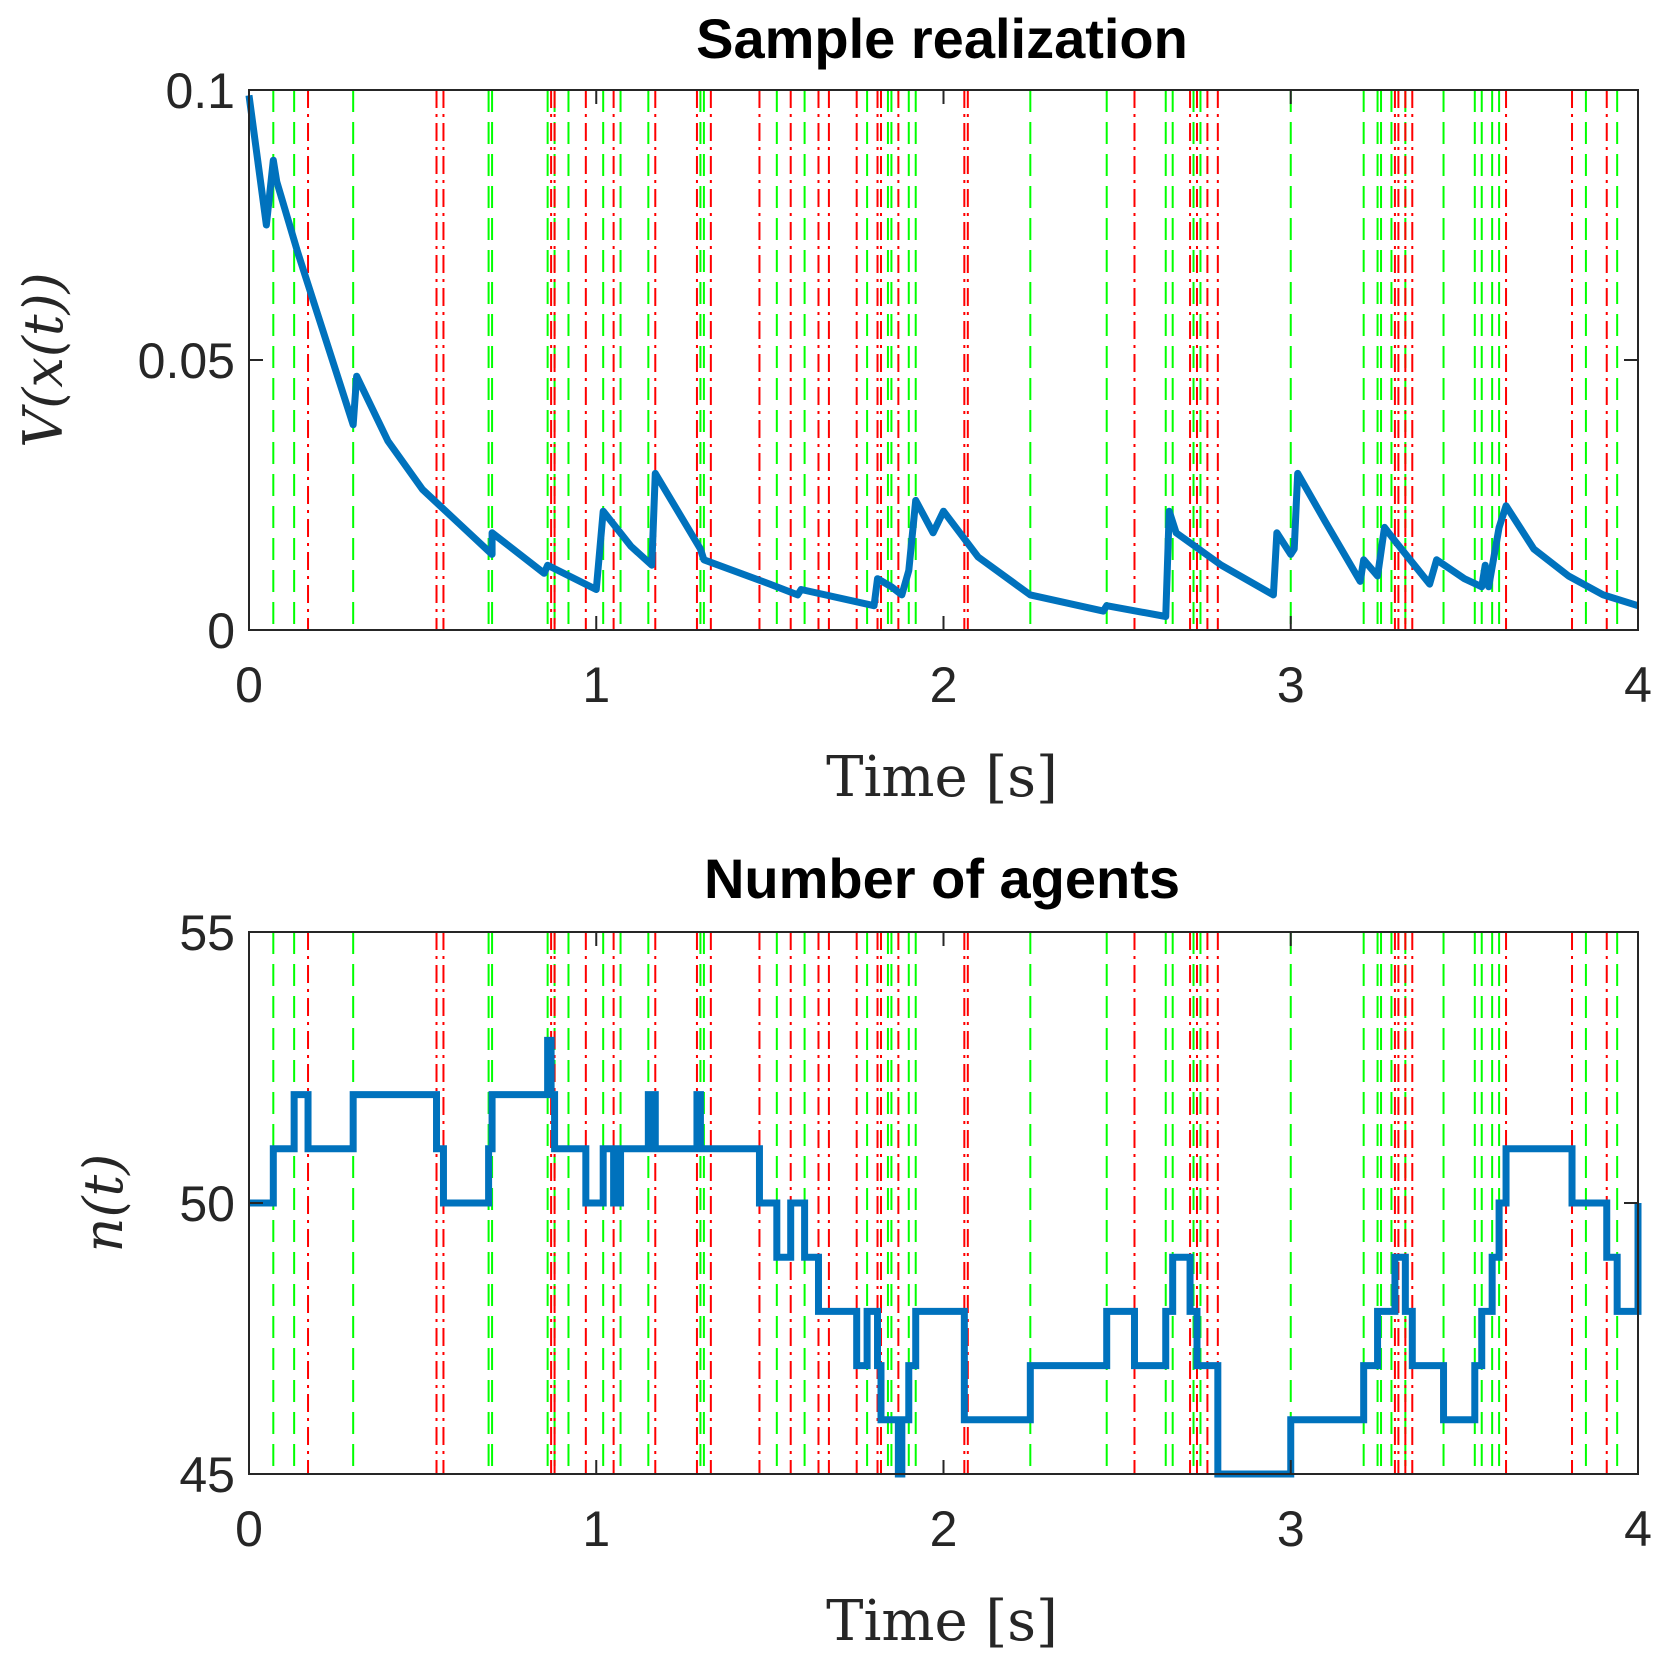 This screenshot has width=1661, height=1661. What do you see at coordinates (207, 1204) in the screenshot?
I see `y-tick-label: 50` at bounding box center [207, 1204].